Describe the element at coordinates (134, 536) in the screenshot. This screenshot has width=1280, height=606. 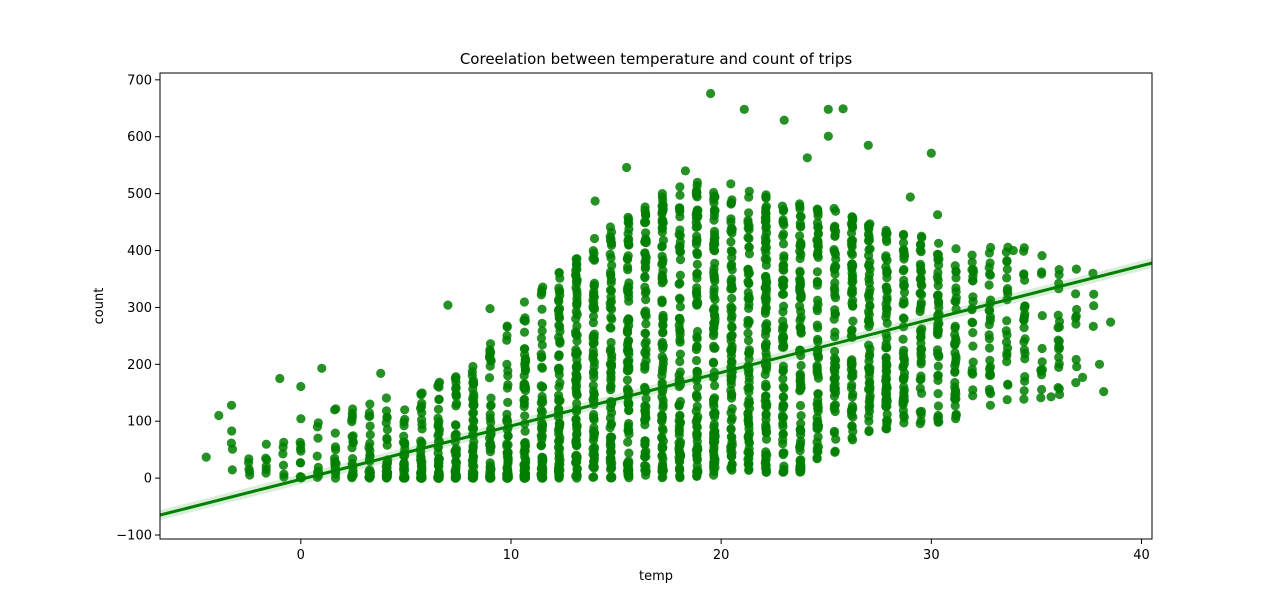
I see `y-tick-label: −100` at that location.